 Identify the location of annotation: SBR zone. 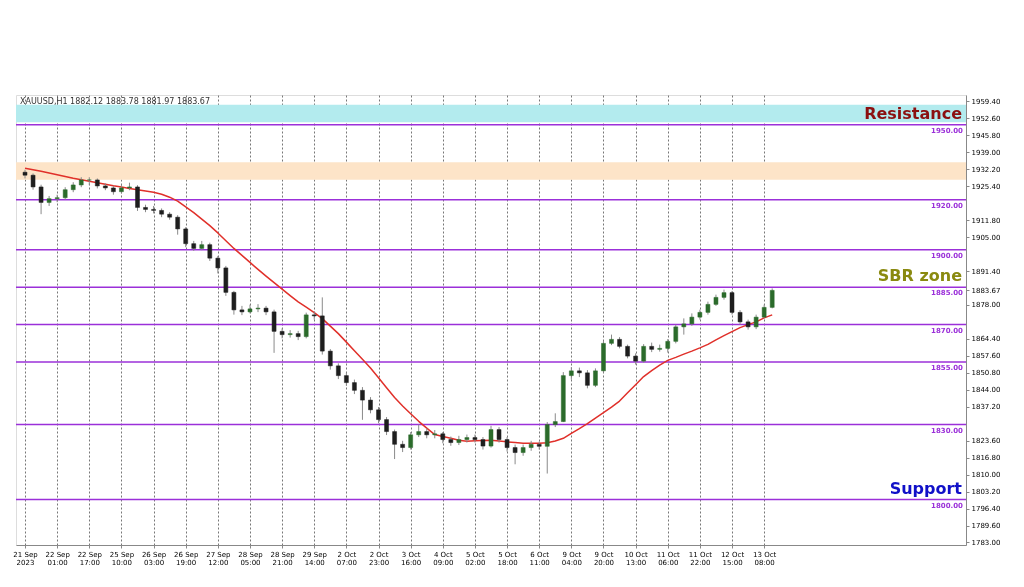
(920, 276).